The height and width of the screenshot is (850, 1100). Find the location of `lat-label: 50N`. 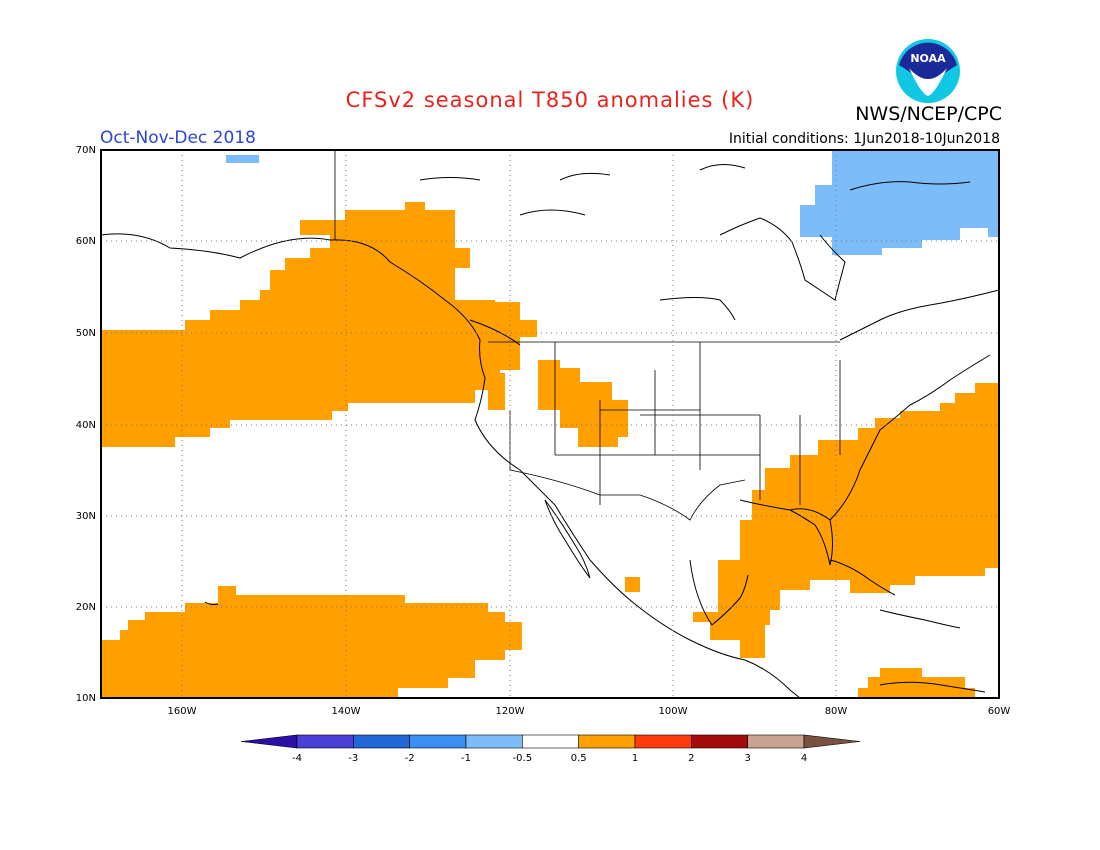

lat-label: 50N is located at coordinates (86, 333).